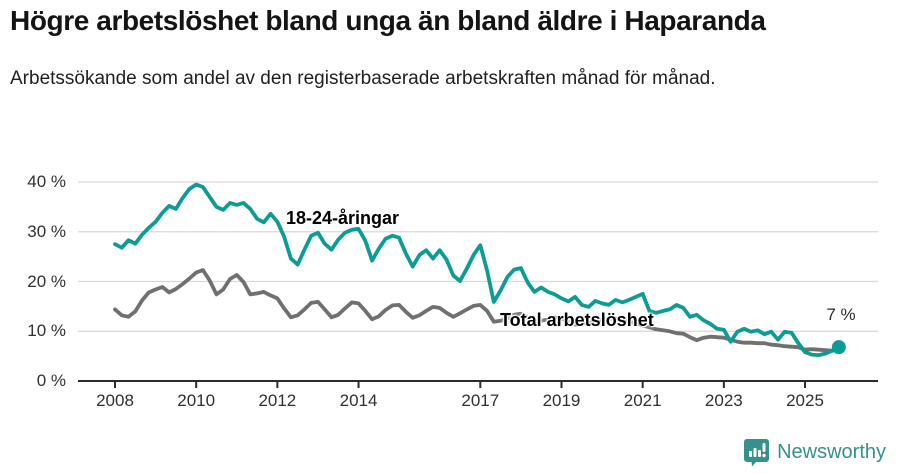 Image resolution: width=900 pixels, height=474 pixels. I want to click on newsworthy-logo: Newsworthy, so click(814, 452).